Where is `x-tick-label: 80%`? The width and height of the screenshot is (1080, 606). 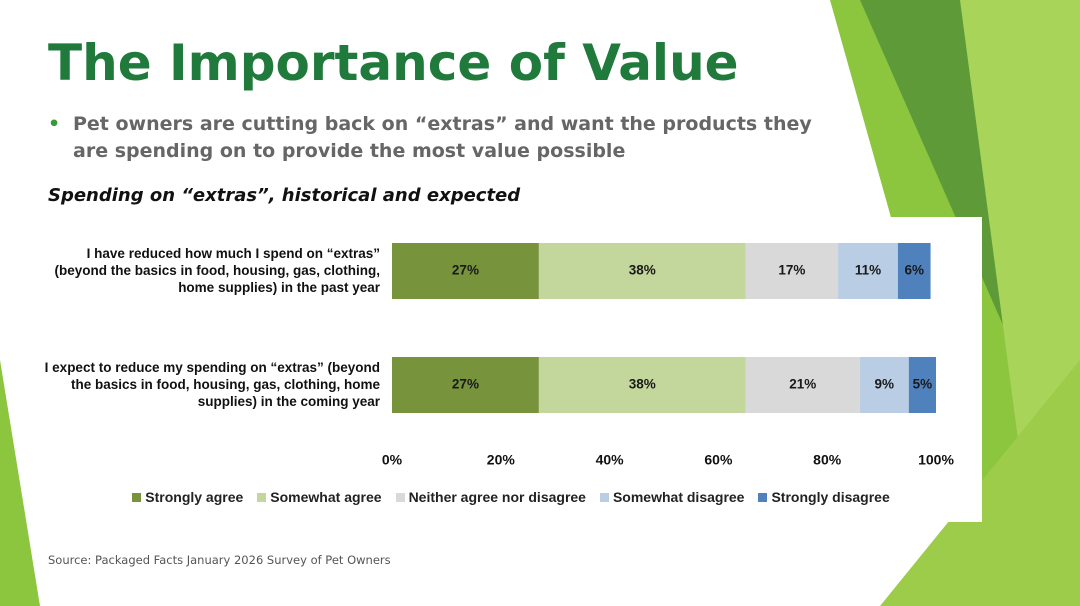 x-tick-label: 80% is located at coordinates (827, 460).